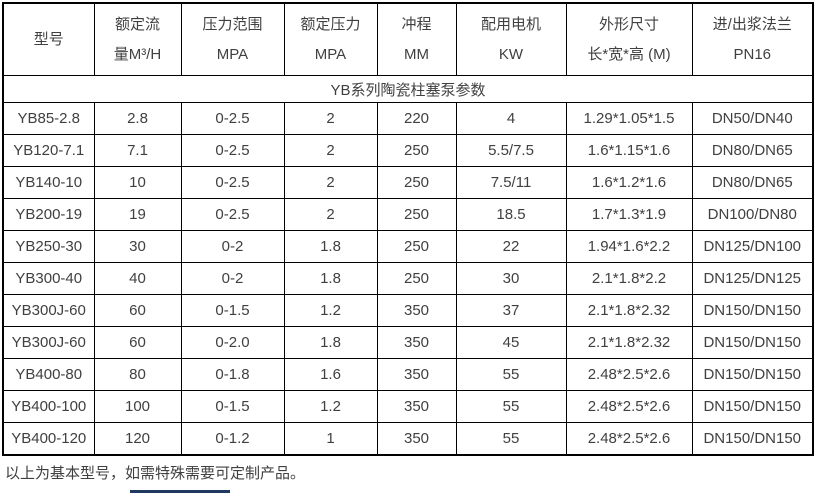 This screenshot has height=494, width=814. Describe the element at coordinates (629, 182) in the screenshot. I see `table-cell: 1.6*1.2*1.6` at that location.